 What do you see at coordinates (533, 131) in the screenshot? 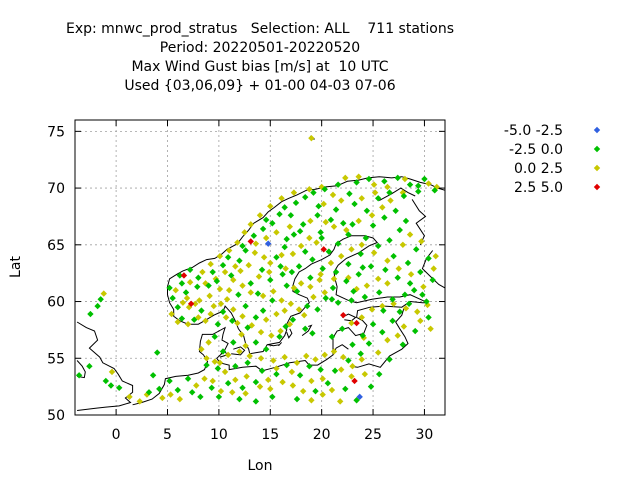
I see `legend-label: -5.0 -2.5` at bounding box center [533, 131].